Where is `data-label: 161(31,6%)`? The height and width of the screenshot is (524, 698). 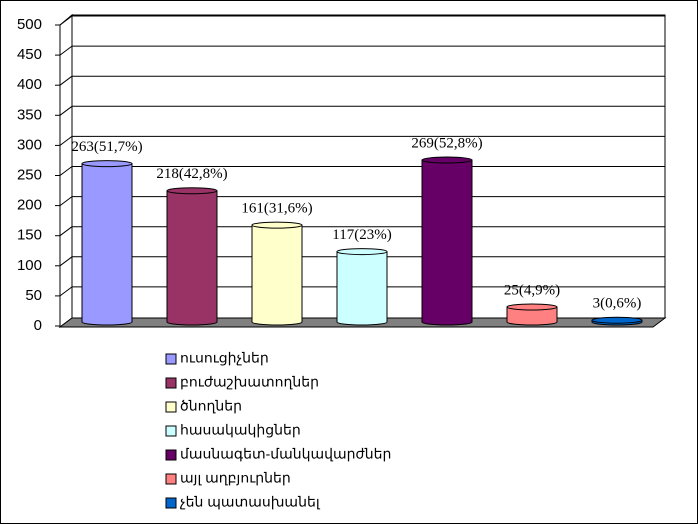 data-label: 161(31,6%) is located at coordinates (276, 209).